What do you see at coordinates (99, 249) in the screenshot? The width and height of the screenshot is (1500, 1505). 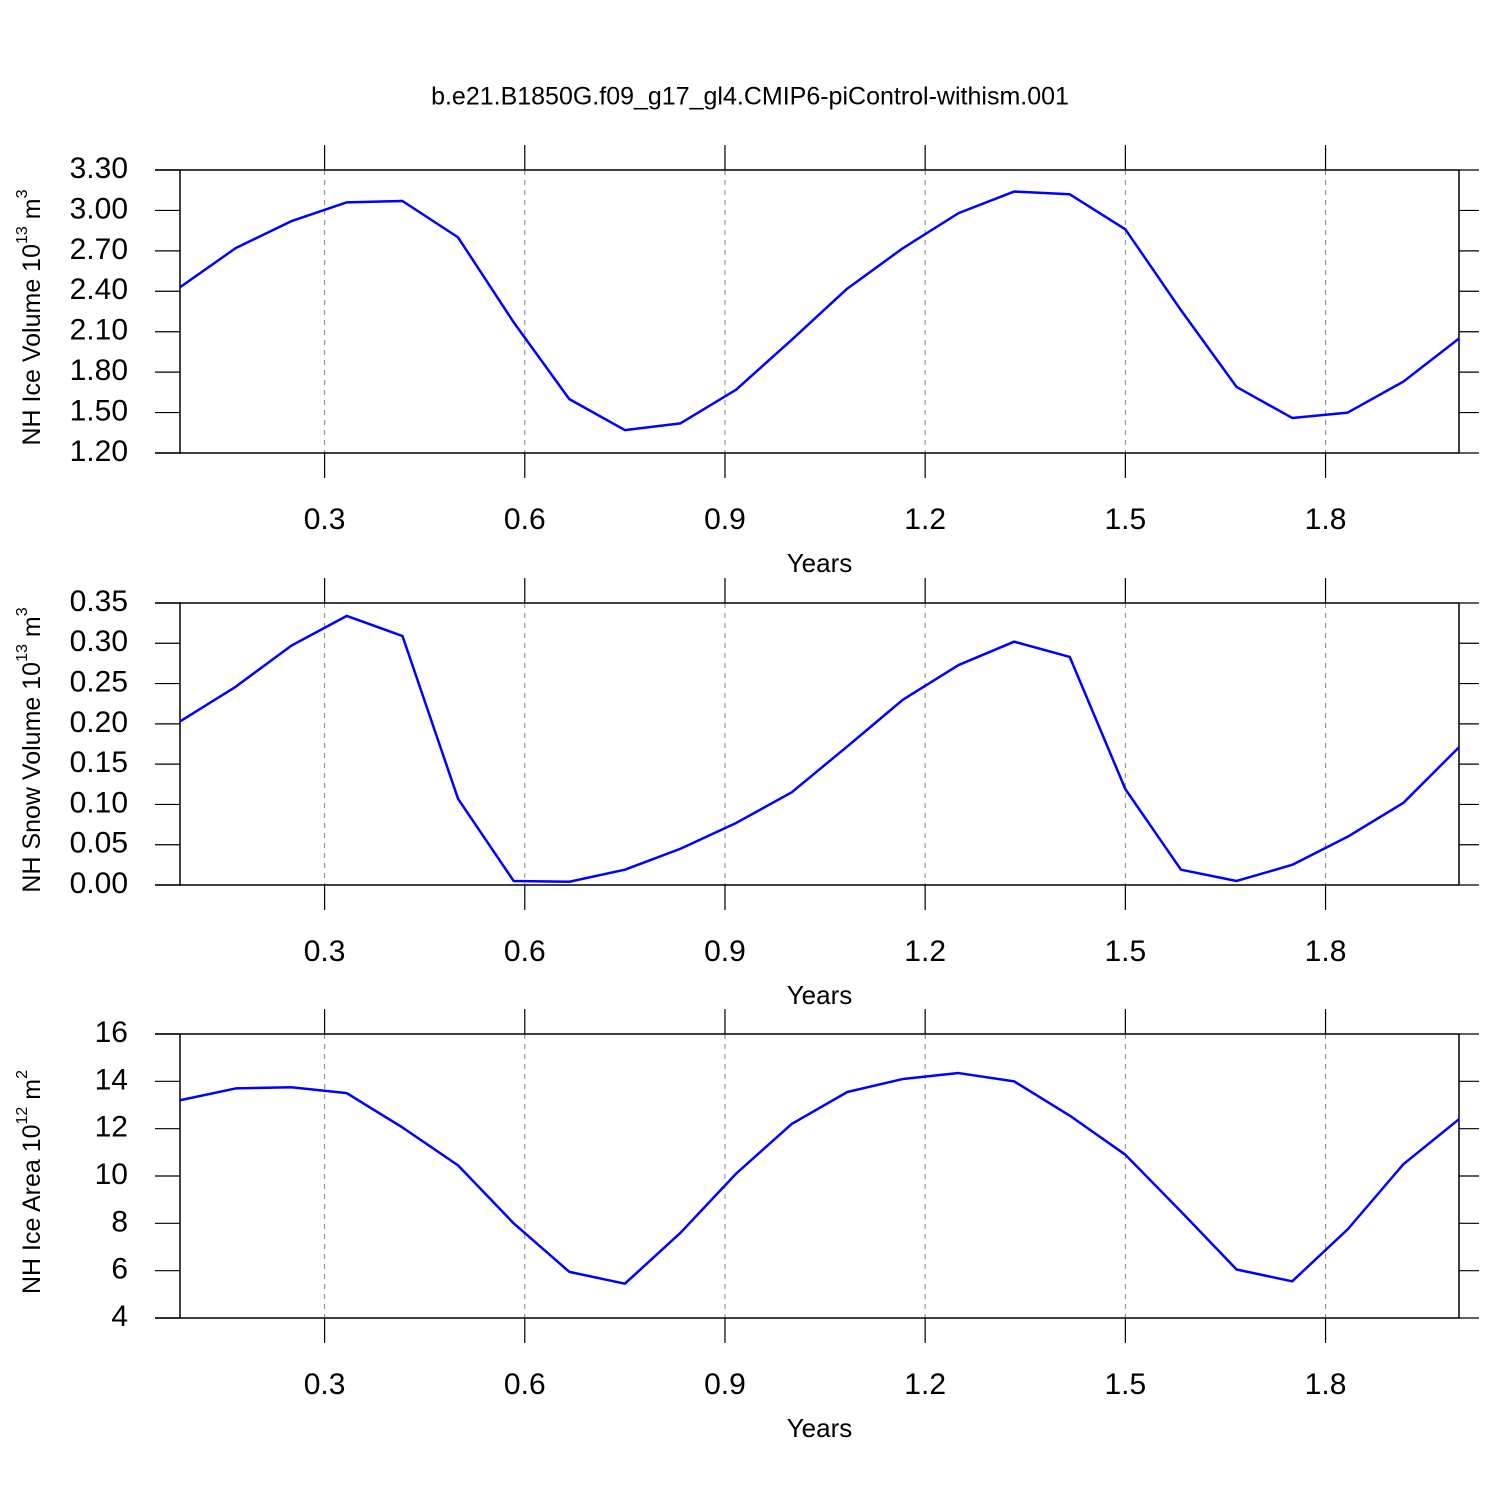 I see `y-tick-label: 2.70` at bounding box center [99, 249].